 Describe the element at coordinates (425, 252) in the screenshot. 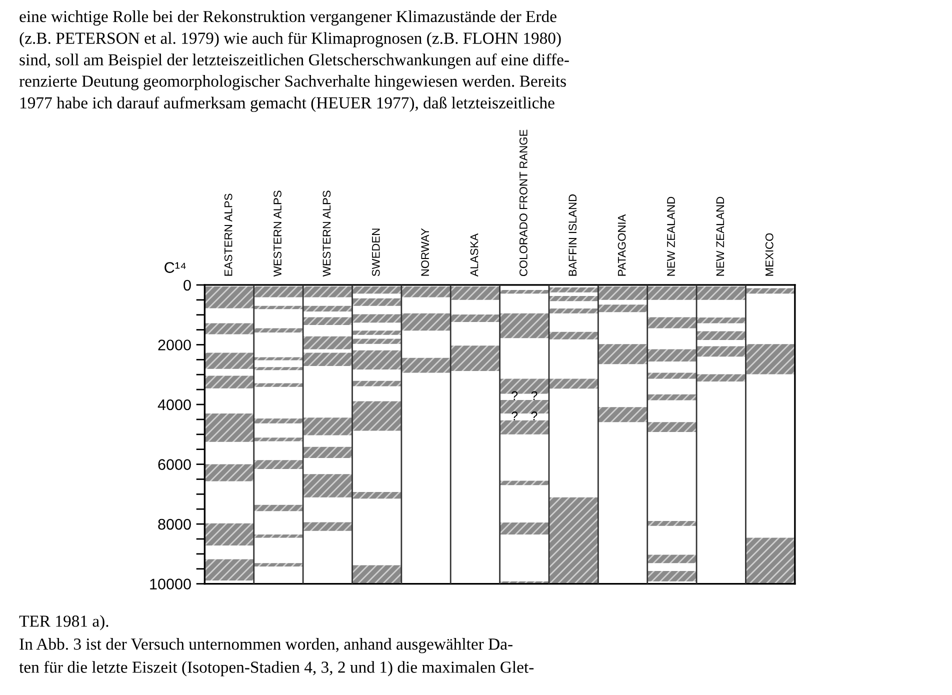

I see `x-tick-label: NORWAY` at that location.